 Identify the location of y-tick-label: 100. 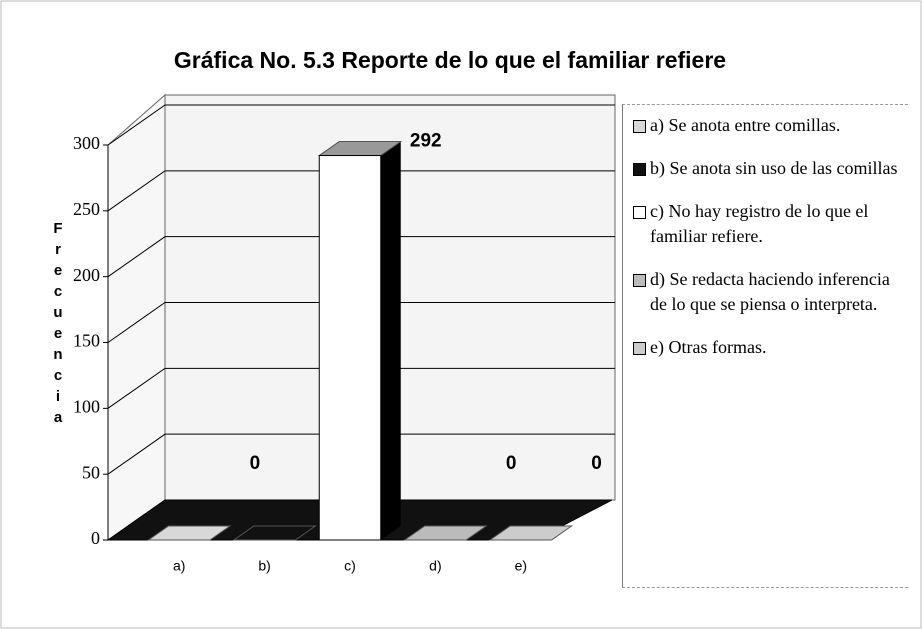
(86, 406).